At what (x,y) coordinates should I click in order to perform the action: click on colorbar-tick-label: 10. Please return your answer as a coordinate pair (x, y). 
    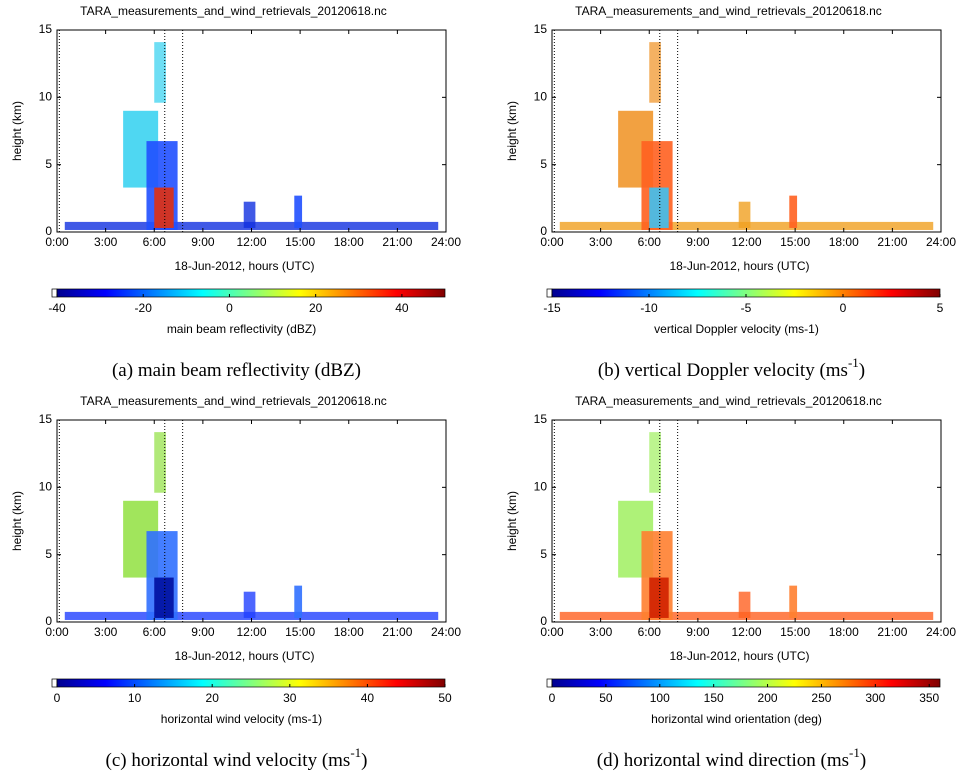
    Looking at the image, I should click on (135, 698).